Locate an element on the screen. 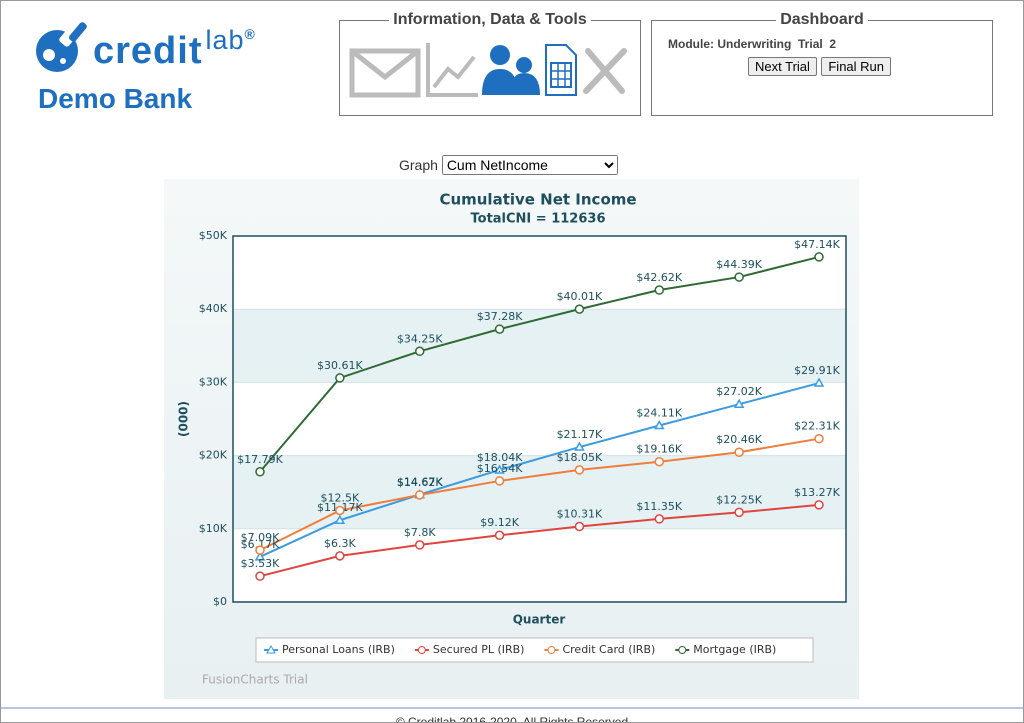 This screenshot has width=1024, height=723. mail-icon is located at coordinates (385, 73).